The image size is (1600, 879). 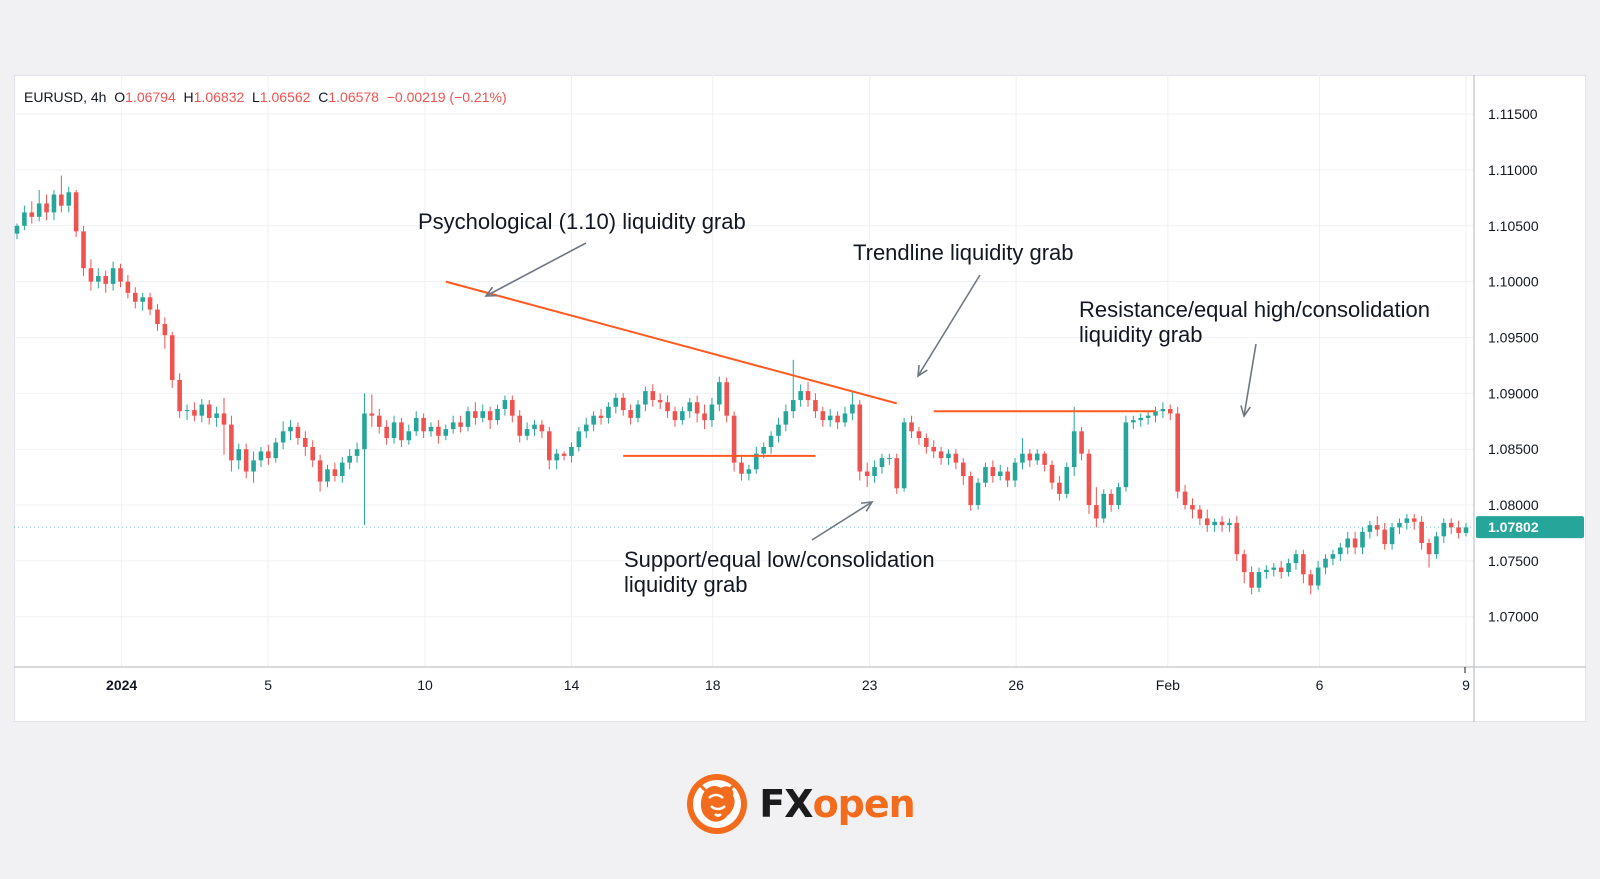 What do you see at coordinates (1513, 505) in the screenshot?
I see `y-tick-label: 1.08000` at bounding box center [1513, 505].